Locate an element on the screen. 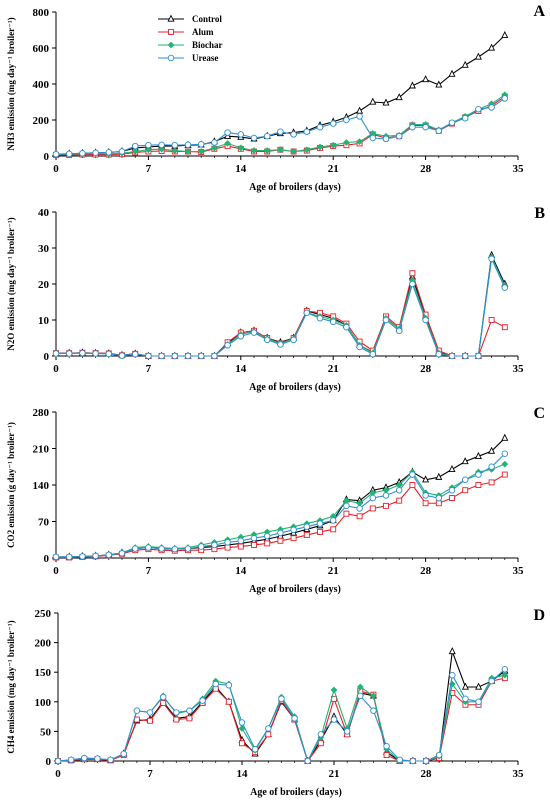 The image size is (550, 804). y-tick-label: 150 is located at coordinates (43, 673).